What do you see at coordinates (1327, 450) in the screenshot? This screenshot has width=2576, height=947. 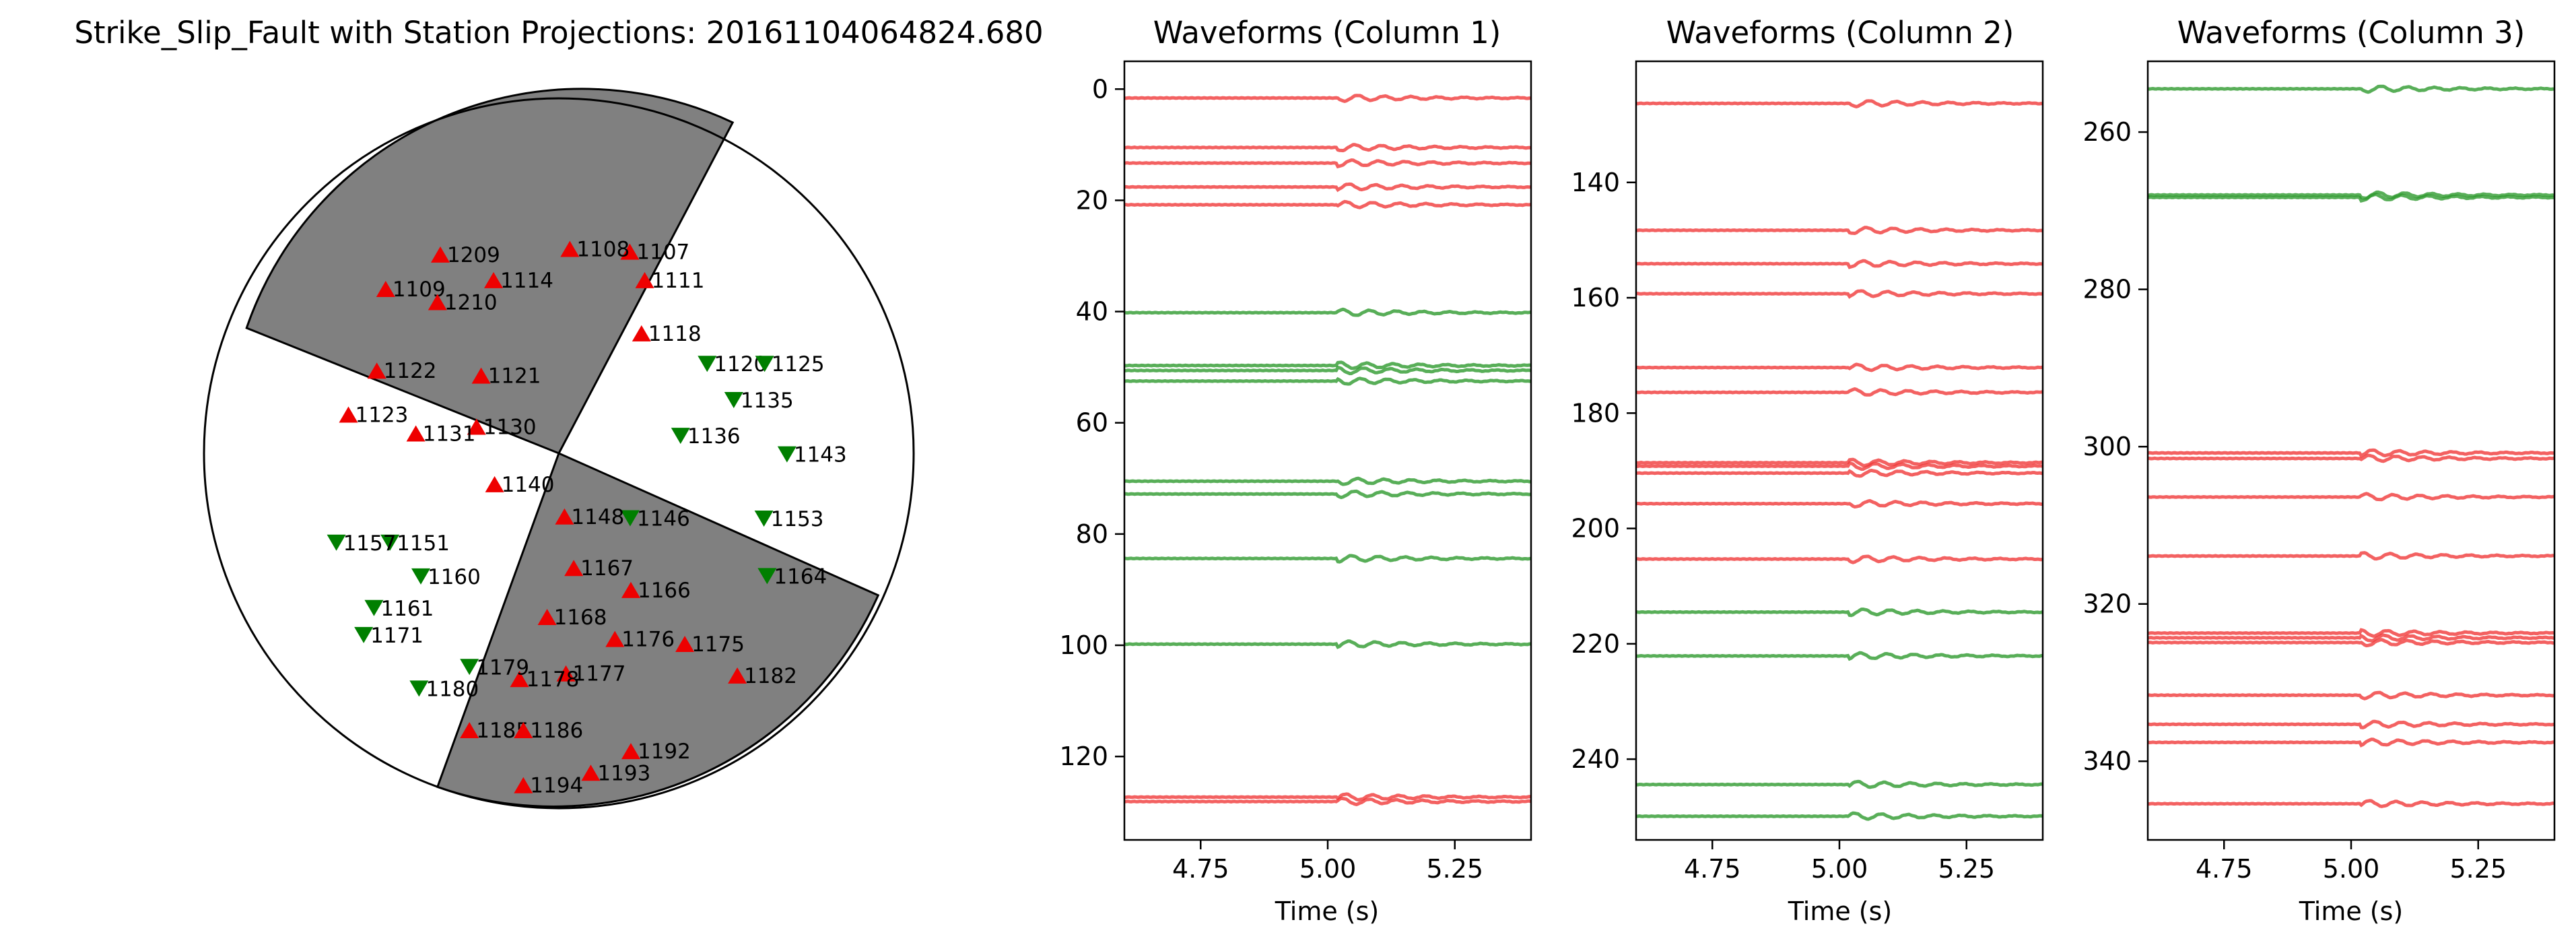 I see `plot-frame` at bounding box center [1327, 450].